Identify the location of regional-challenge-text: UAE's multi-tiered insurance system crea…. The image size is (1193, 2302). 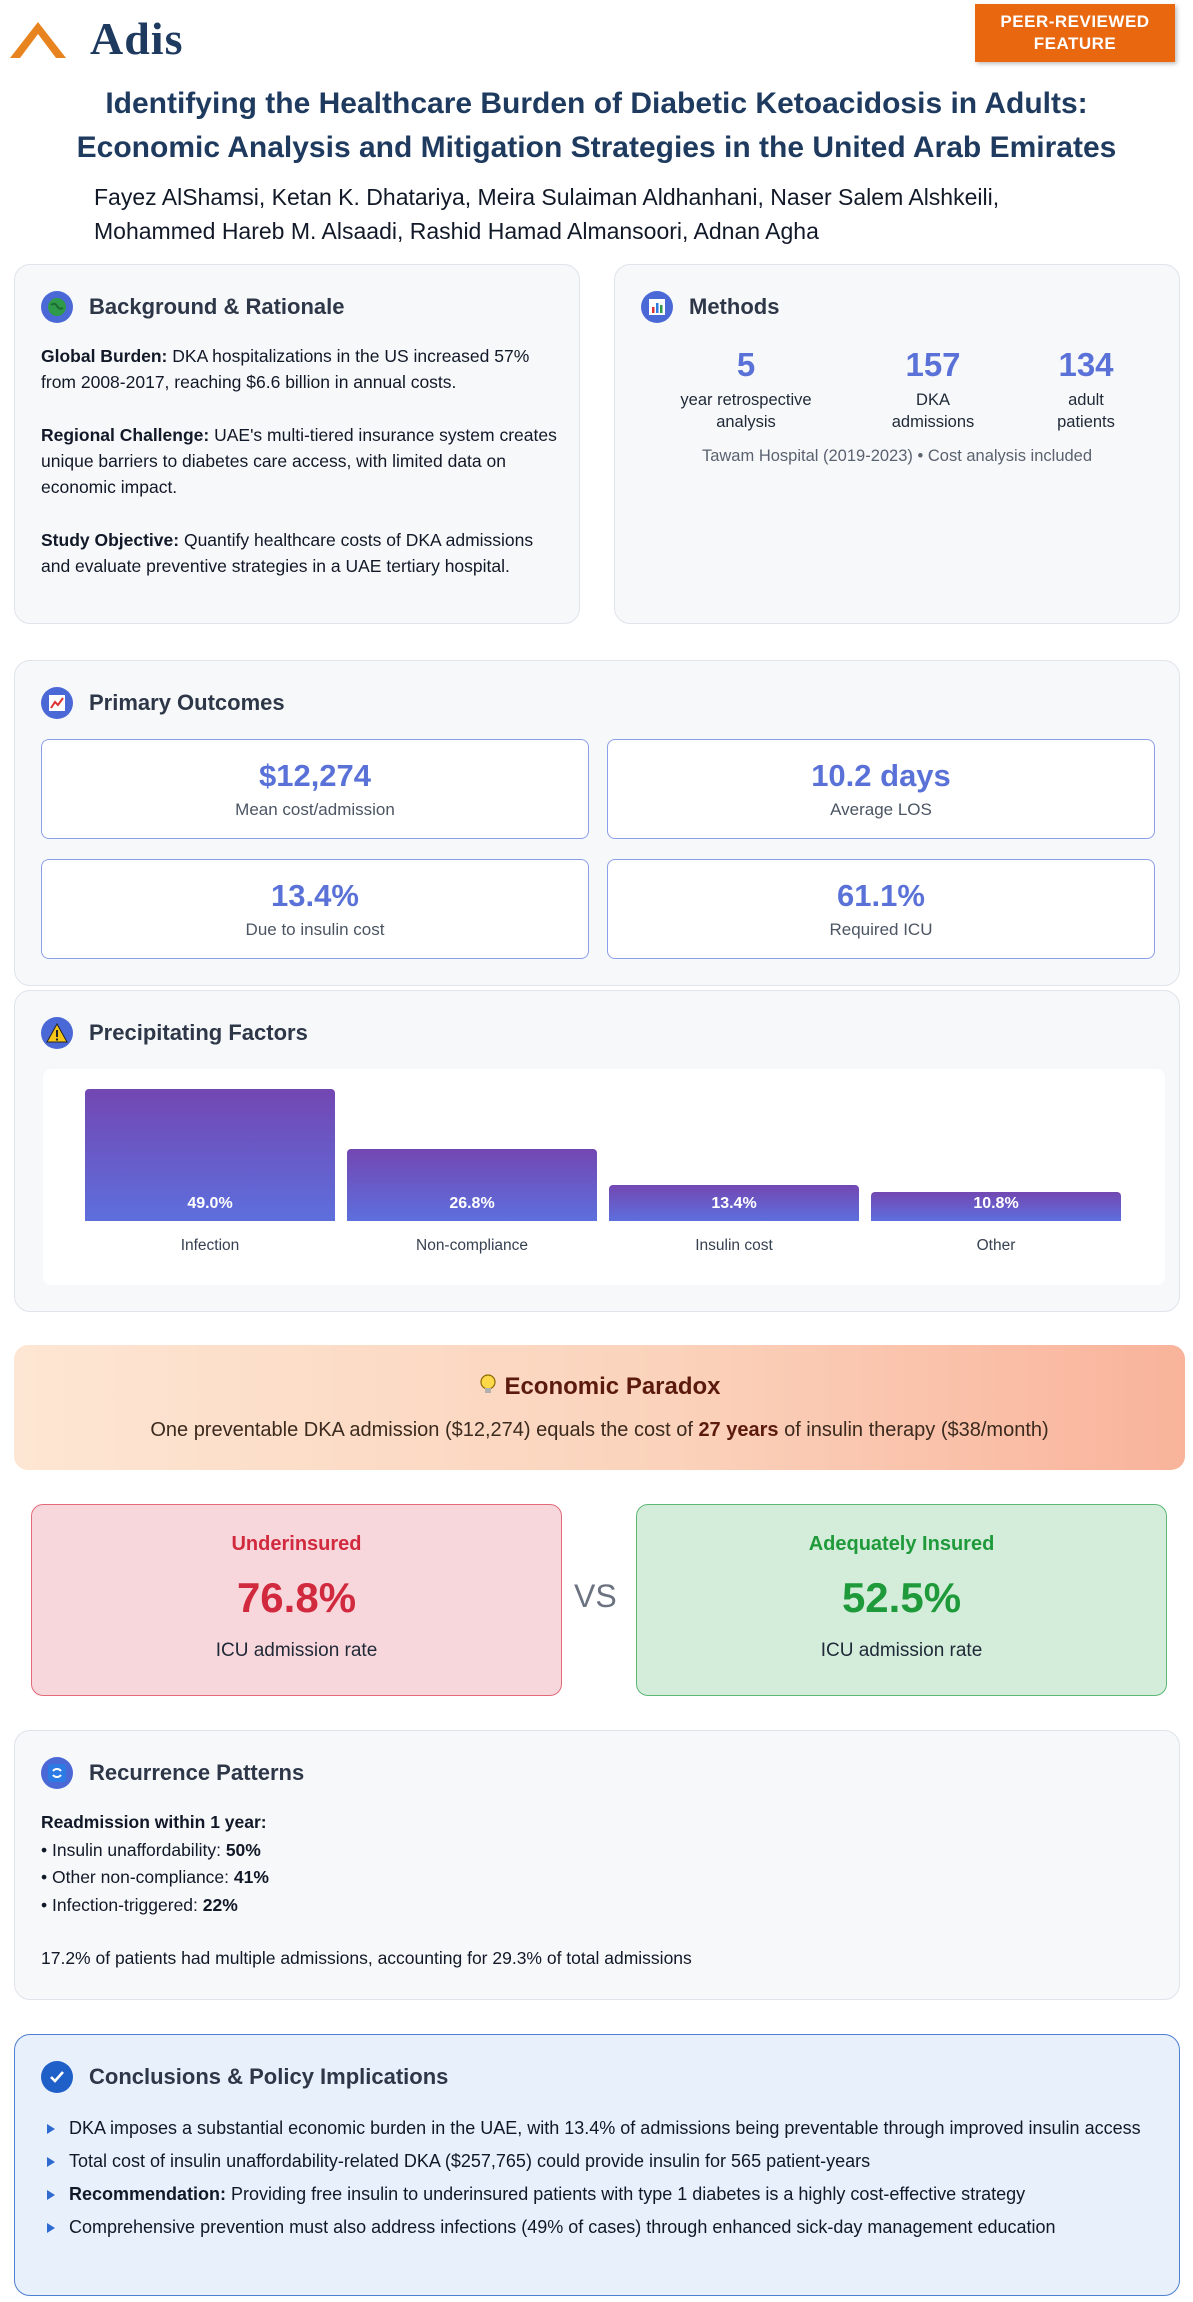
(299, 461).